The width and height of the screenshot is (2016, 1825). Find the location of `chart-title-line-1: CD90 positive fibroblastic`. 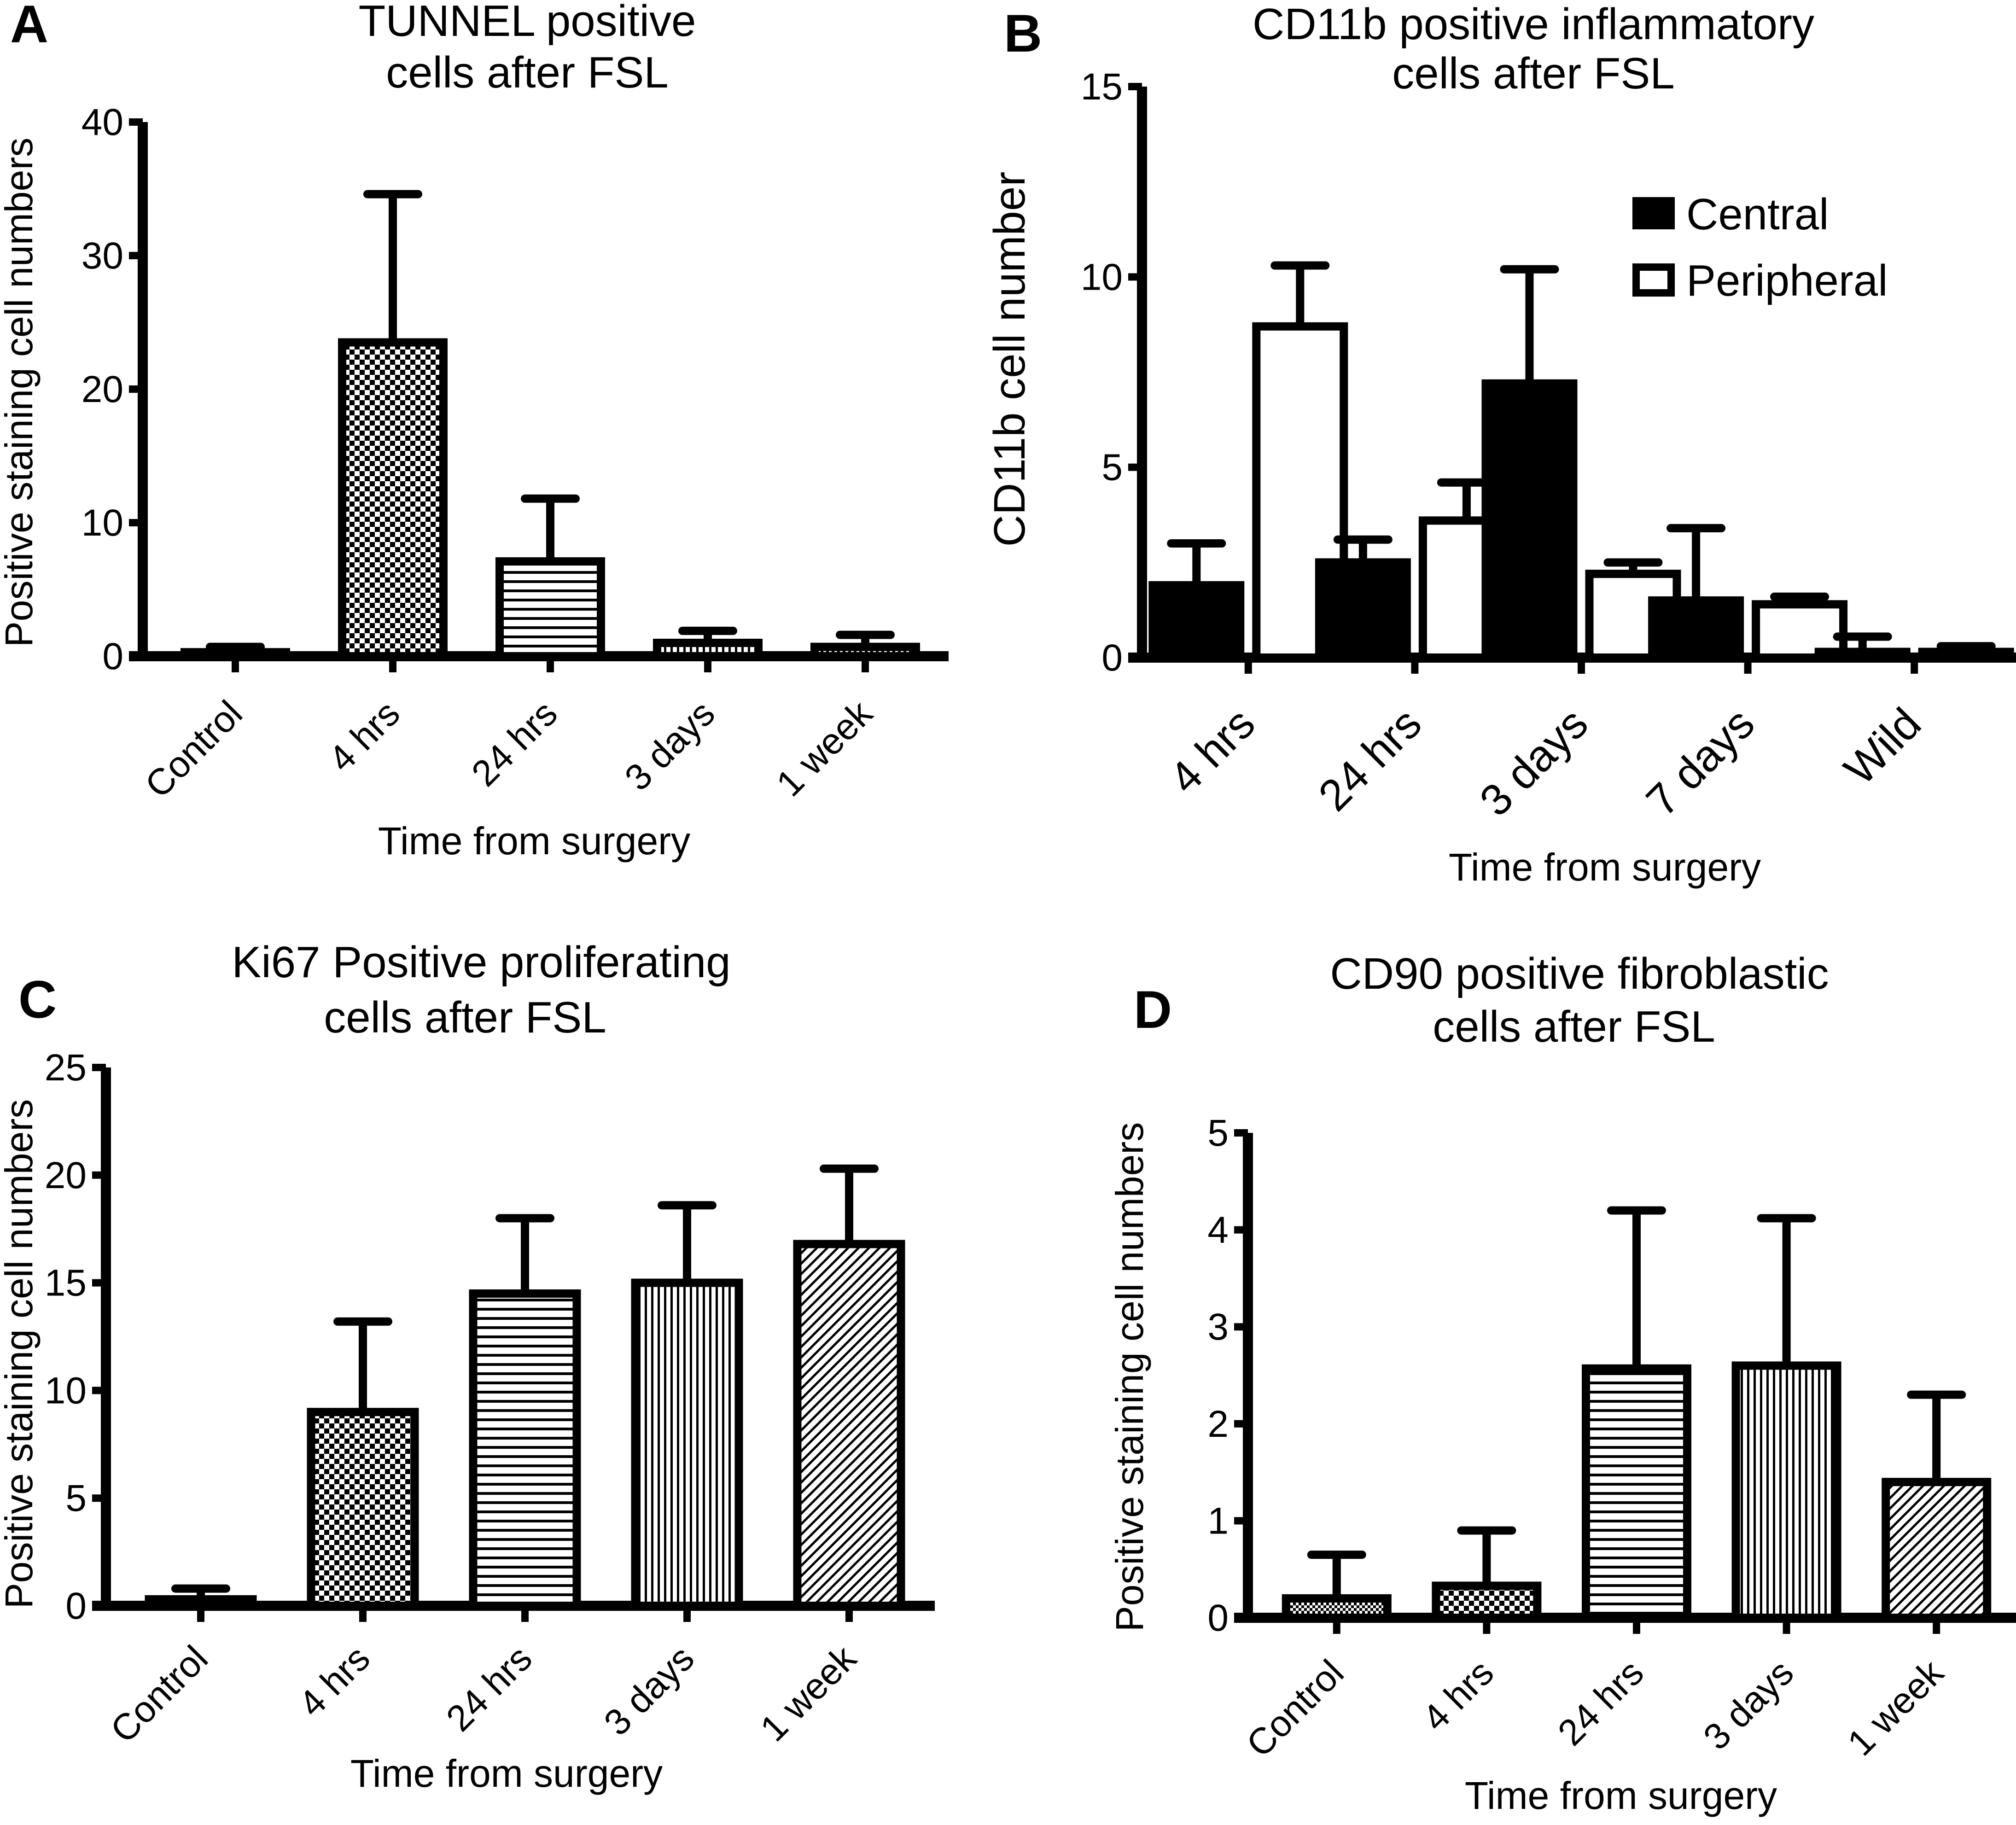

chart-title-line-1: CD90 positive fibroblastic is located at coordinates (1579, 973).